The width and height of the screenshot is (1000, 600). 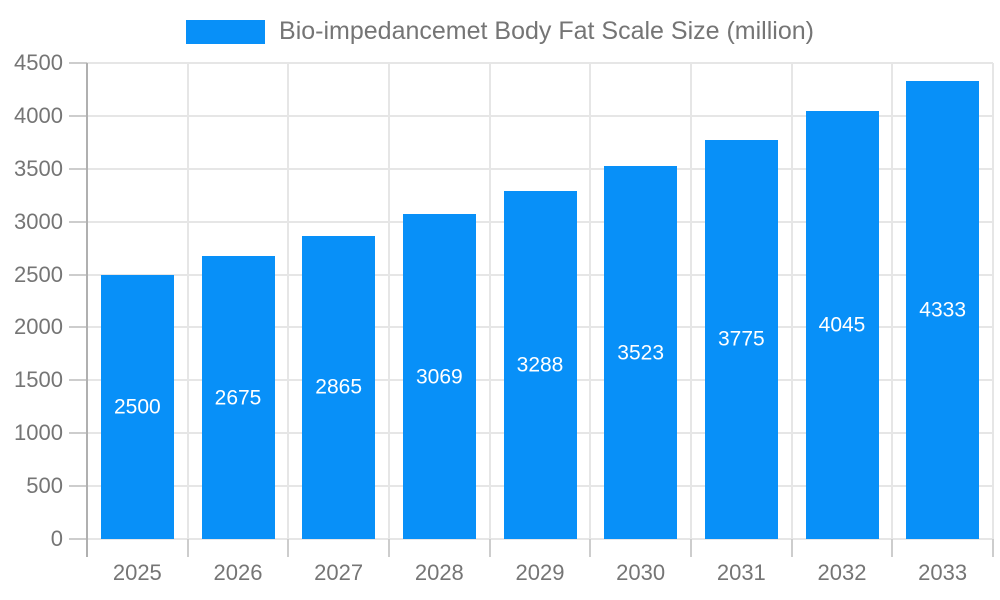 What do you see at coordinates (38, 221) in the screenshot?
I see `y-axis-label: 3000` at bounding box center [38, 221].